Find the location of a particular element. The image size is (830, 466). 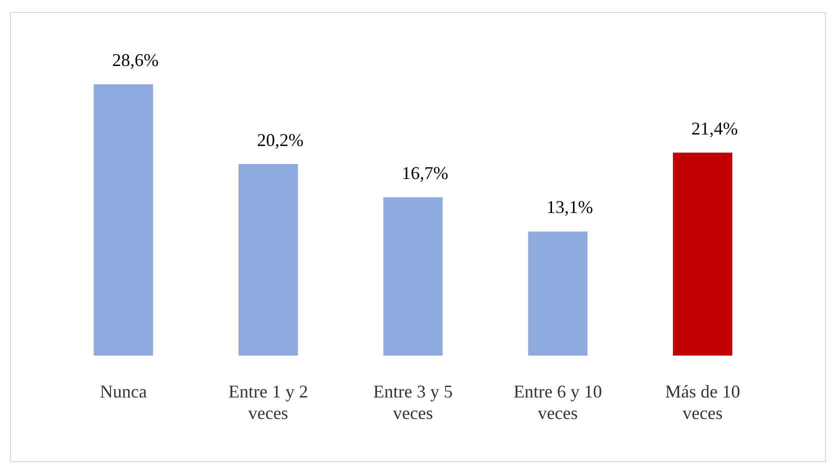

x-tick-label: Nunca is located at coordinates (123, 391).